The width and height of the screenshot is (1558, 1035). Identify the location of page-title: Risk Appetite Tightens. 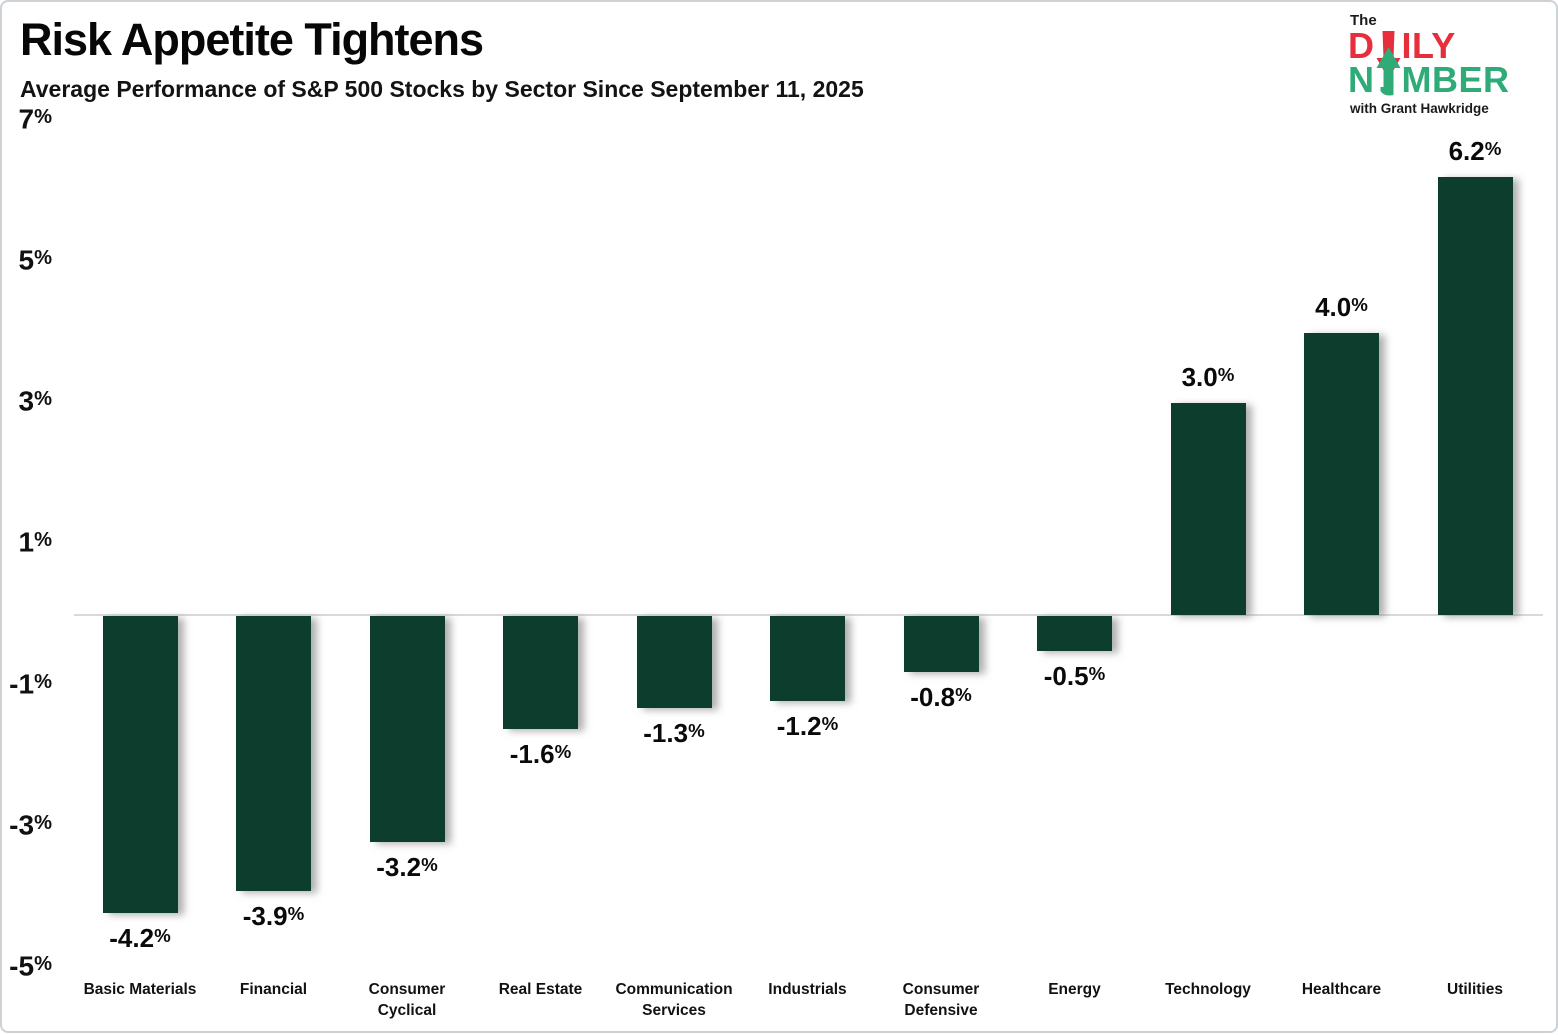
(252, 39).